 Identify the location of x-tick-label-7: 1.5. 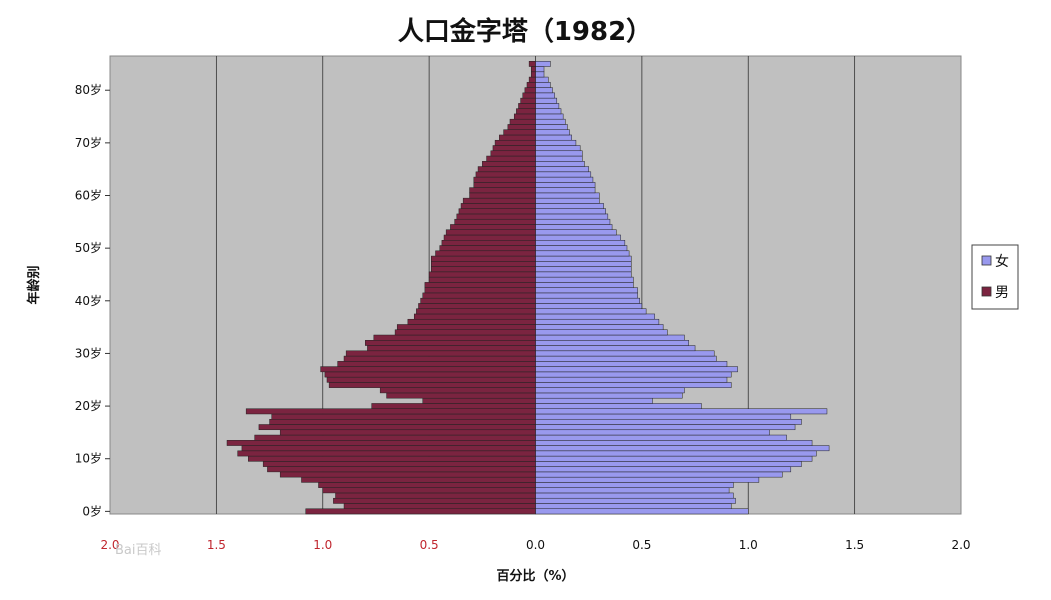
(854, 545).